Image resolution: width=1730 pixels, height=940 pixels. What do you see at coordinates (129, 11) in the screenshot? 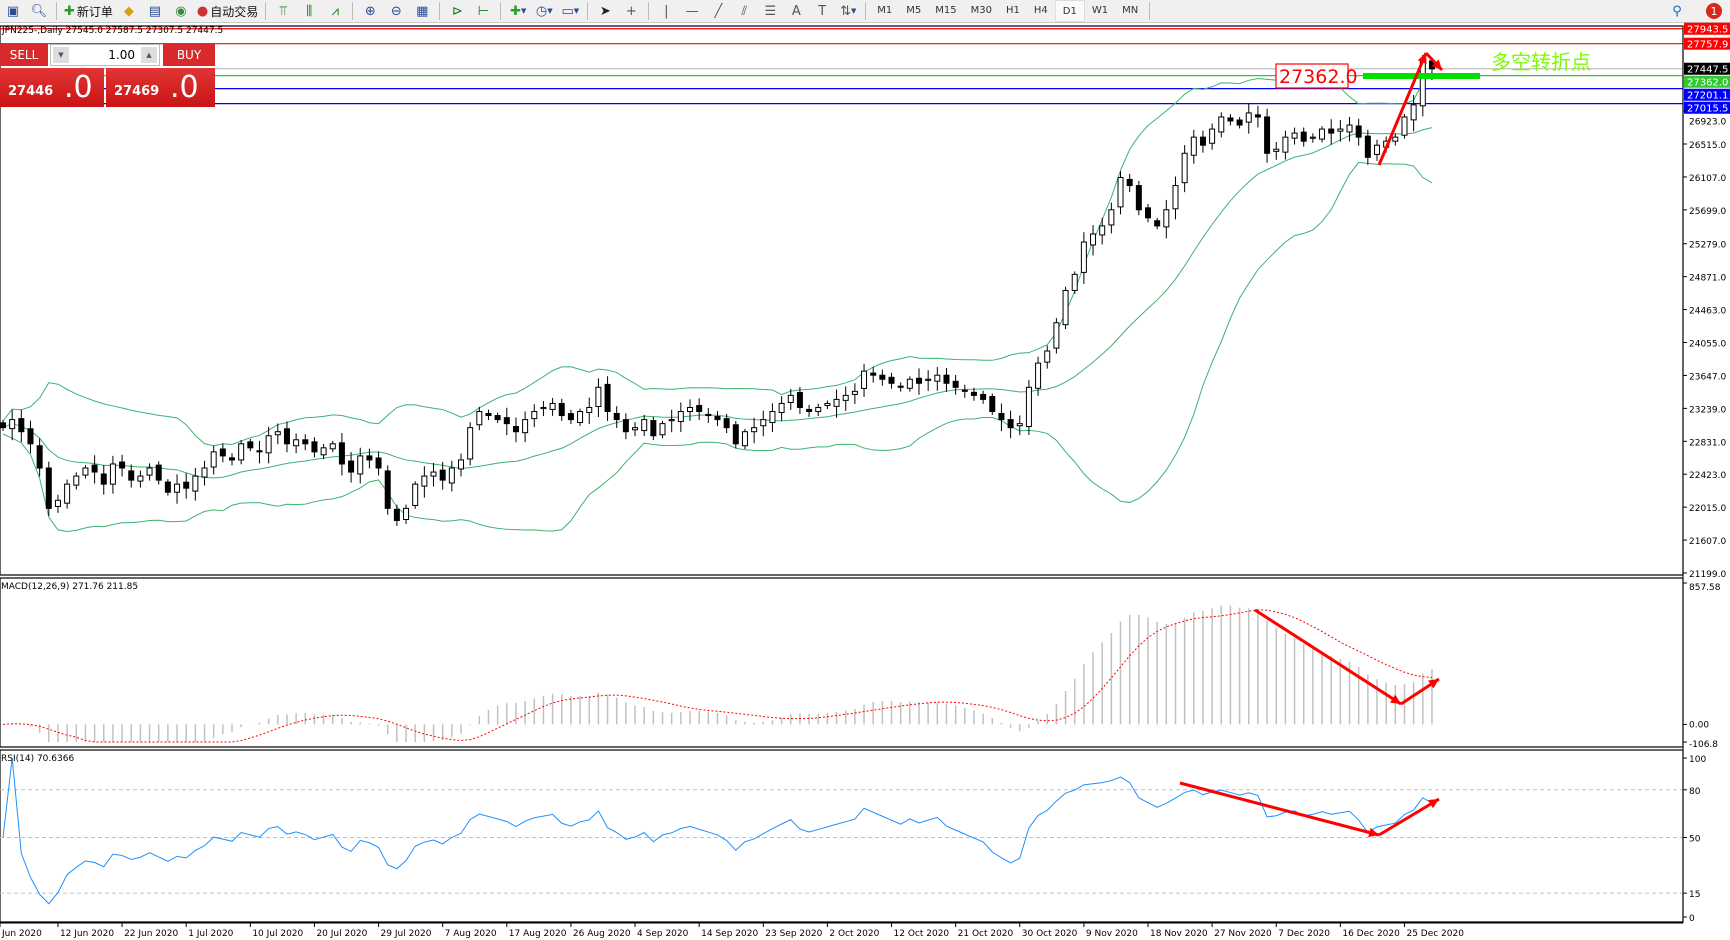
I see `toolbar-button-metaeditor: ◆` at bounding box center [129, 11].